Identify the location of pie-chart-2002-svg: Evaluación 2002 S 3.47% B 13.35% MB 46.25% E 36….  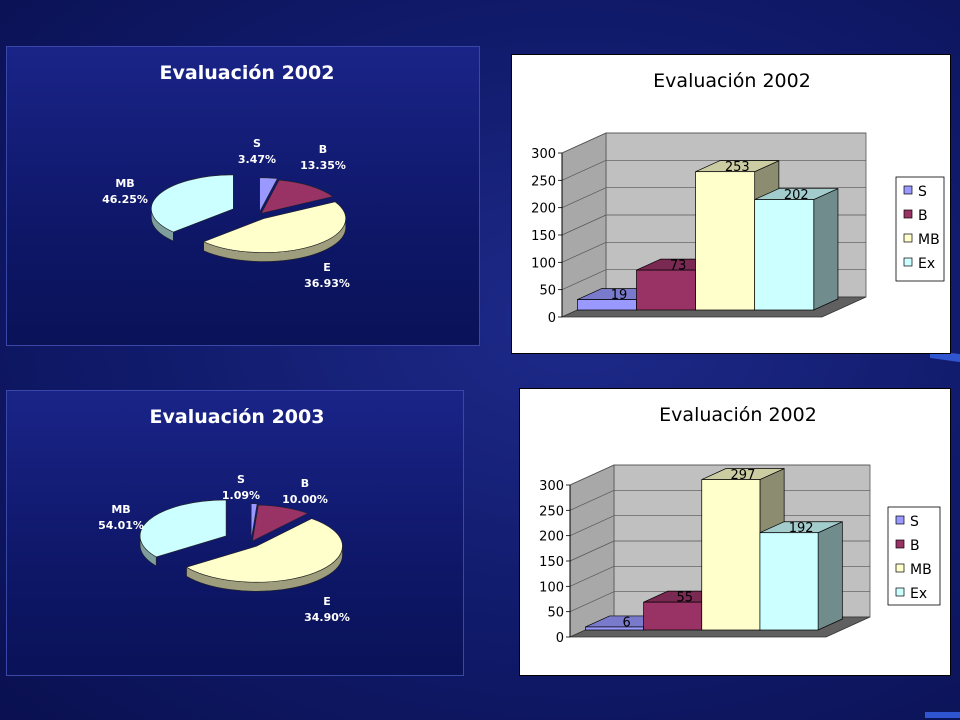
(226, 176).